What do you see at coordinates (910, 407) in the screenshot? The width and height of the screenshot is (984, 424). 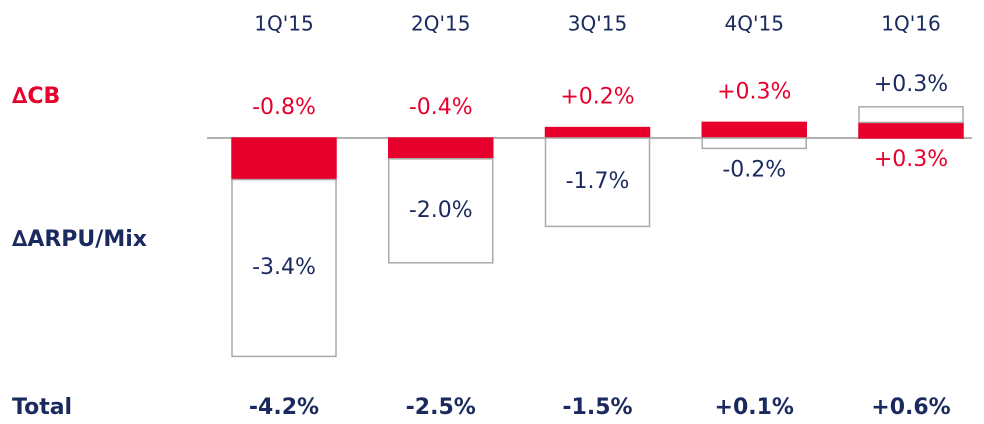 I see `total-label: +0.6%` at bounding box center [910, 407].